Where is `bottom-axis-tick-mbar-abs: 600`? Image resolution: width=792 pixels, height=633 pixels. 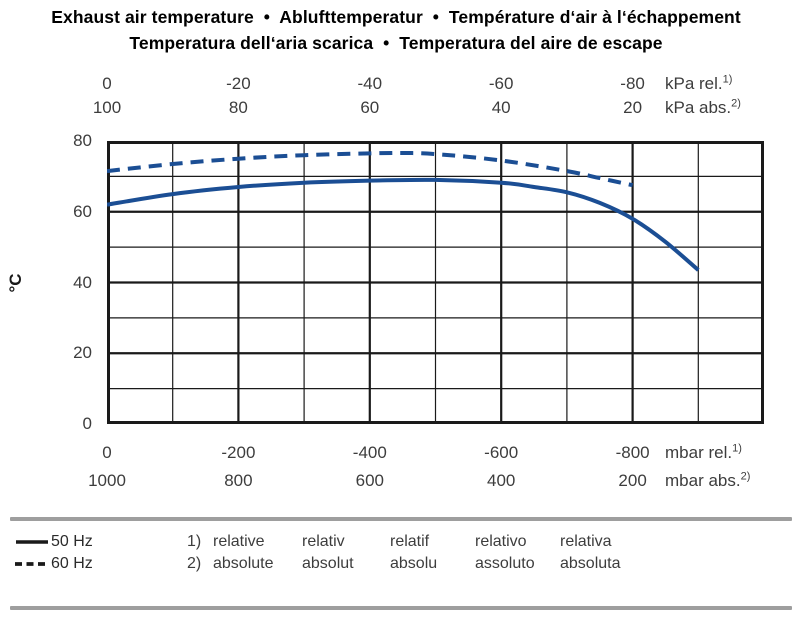 bottom-axis-tick-mbar-abs: 600 is located at coordinates (369, 480).